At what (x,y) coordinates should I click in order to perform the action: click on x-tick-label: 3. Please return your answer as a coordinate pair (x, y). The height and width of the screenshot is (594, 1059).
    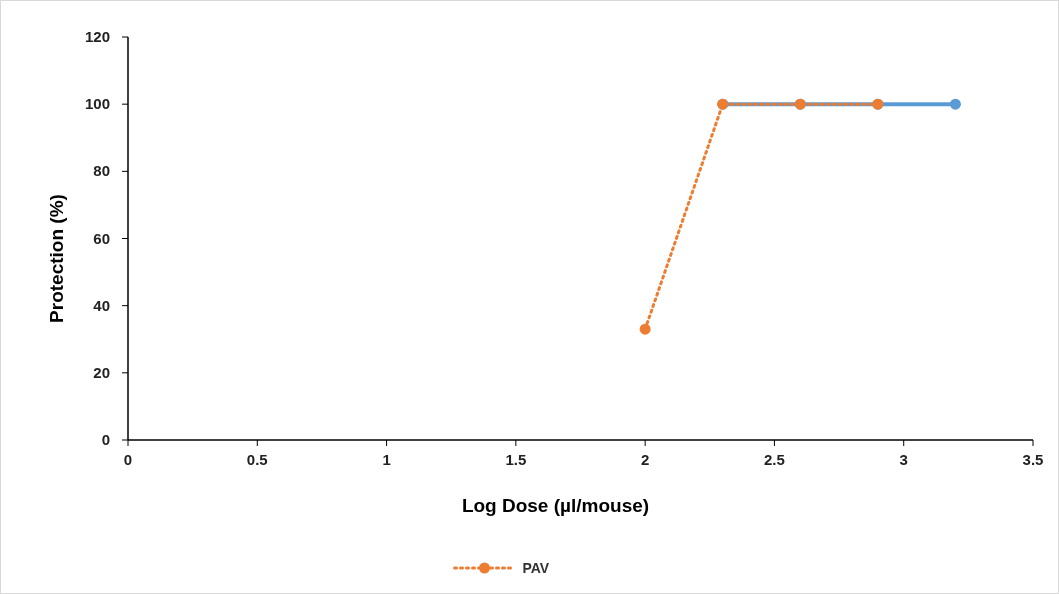
    Looking at the image, I should click on (903, 459).